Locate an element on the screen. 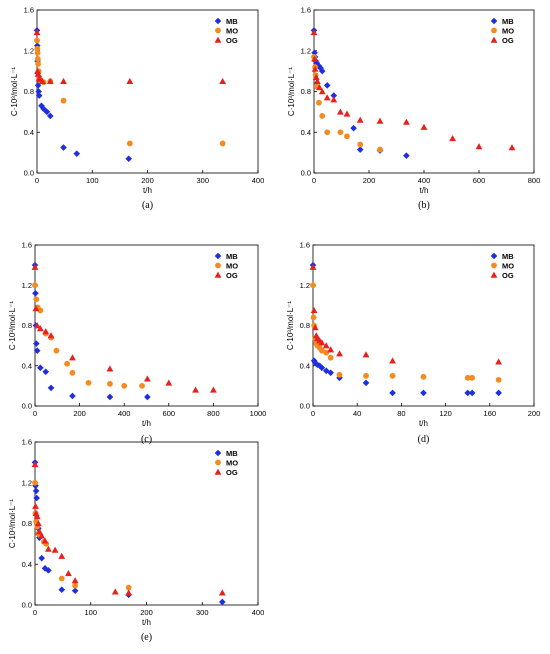  x-tick-label: 800 is located at coordinates (213, 413).